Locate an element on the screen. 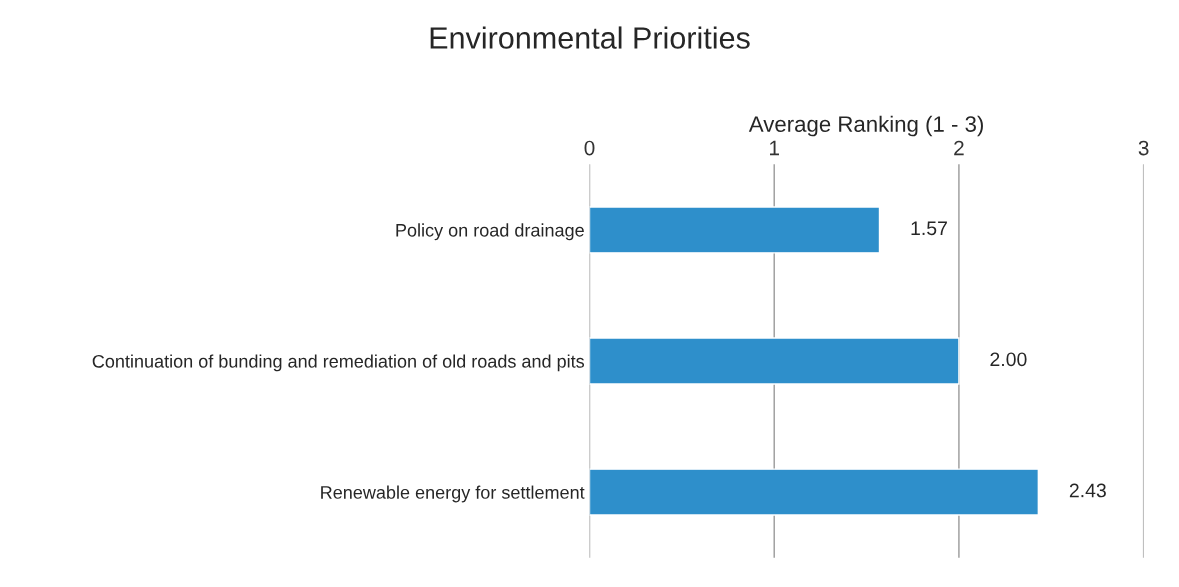 The width and height of the screenshot is (1179, 587). y-tick-label: Policy on road drainage is located at coordinates (490, 232).